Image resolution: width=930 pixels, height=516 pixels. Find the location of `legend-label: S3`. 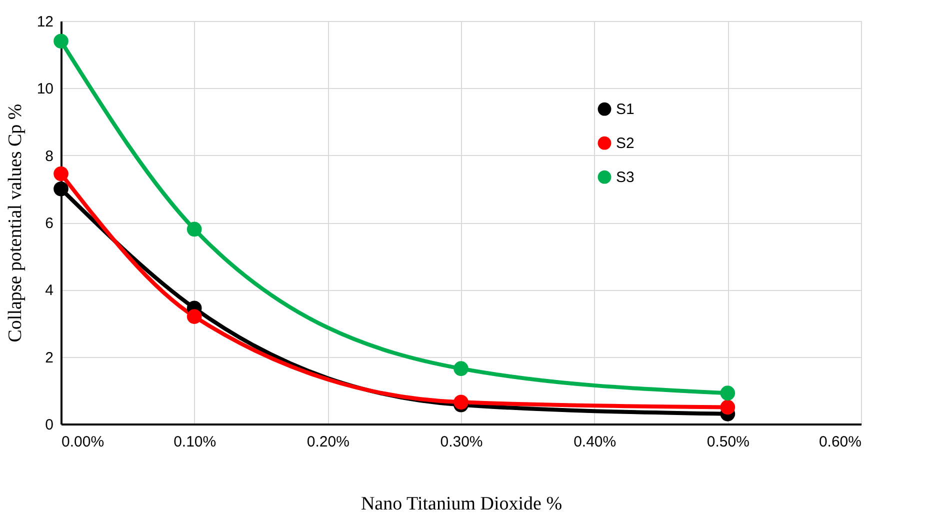

legend-label: S3 is located at coordinates (625, 177).